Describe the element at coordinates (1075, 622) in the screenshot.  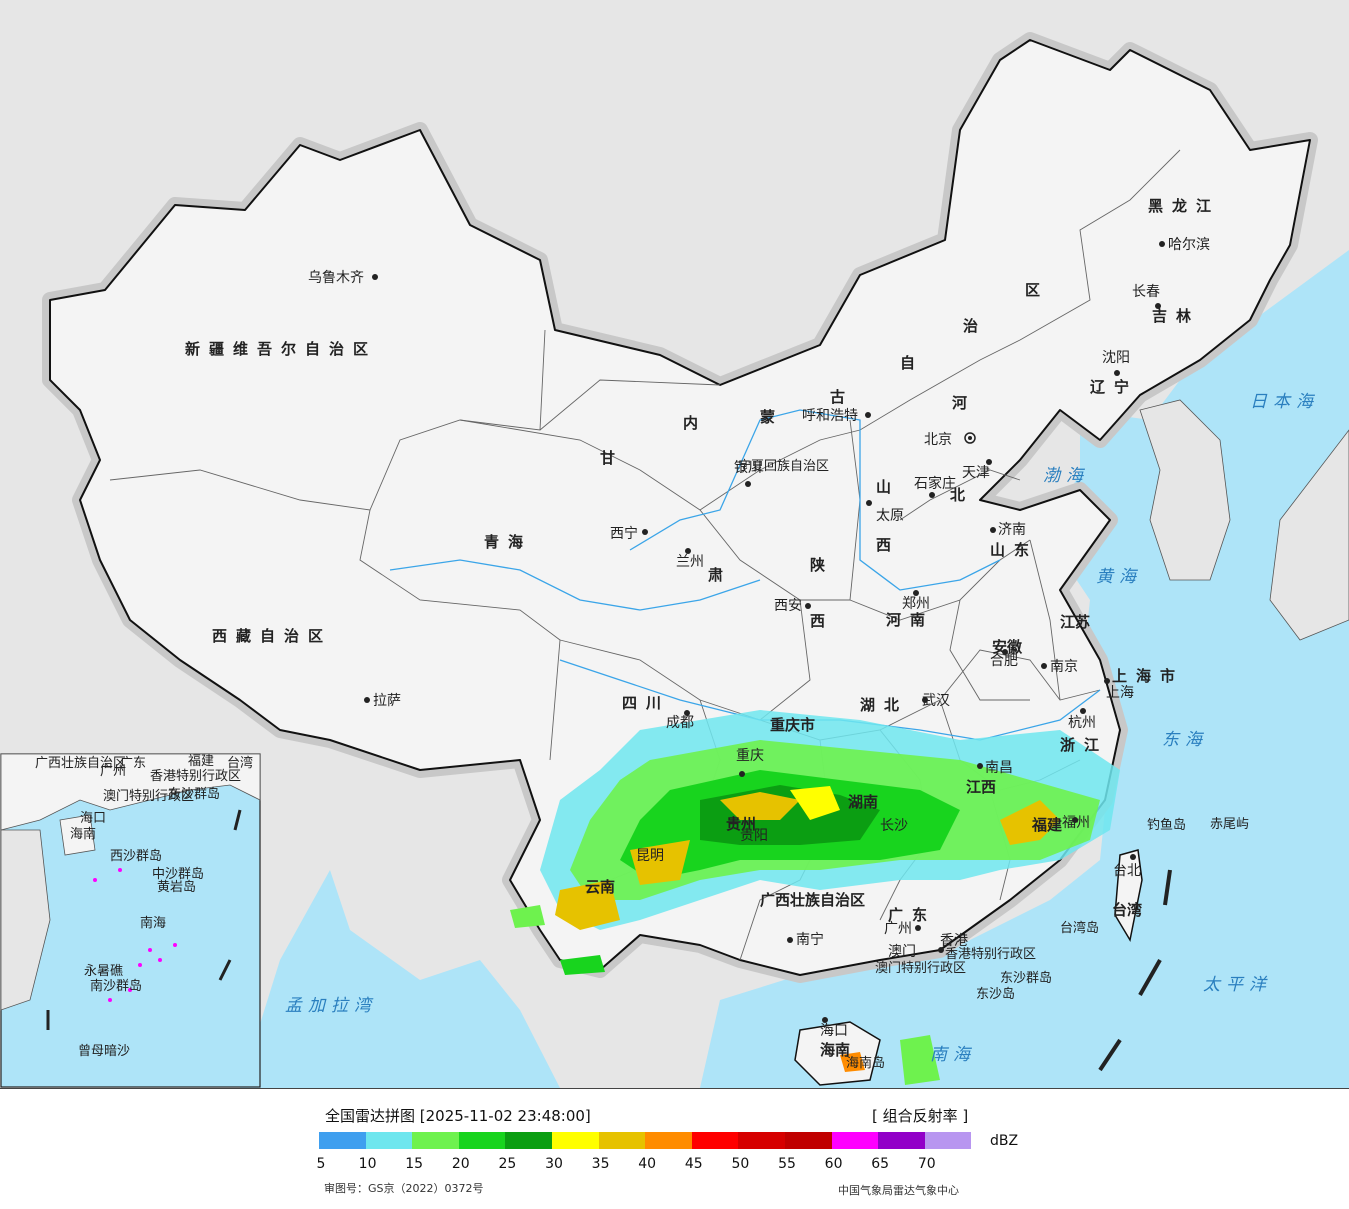
I see `label-jiangsu: 江苏` at that location.